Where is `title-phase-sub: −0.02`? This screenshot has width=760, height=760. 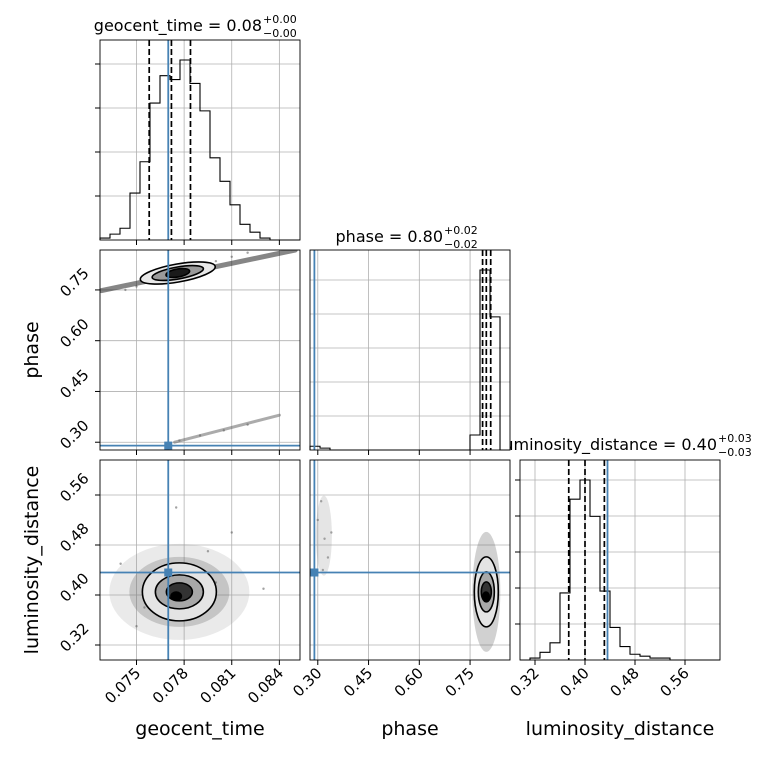 title-phase-sub: −0.02 is located at coordinates (461, 244).